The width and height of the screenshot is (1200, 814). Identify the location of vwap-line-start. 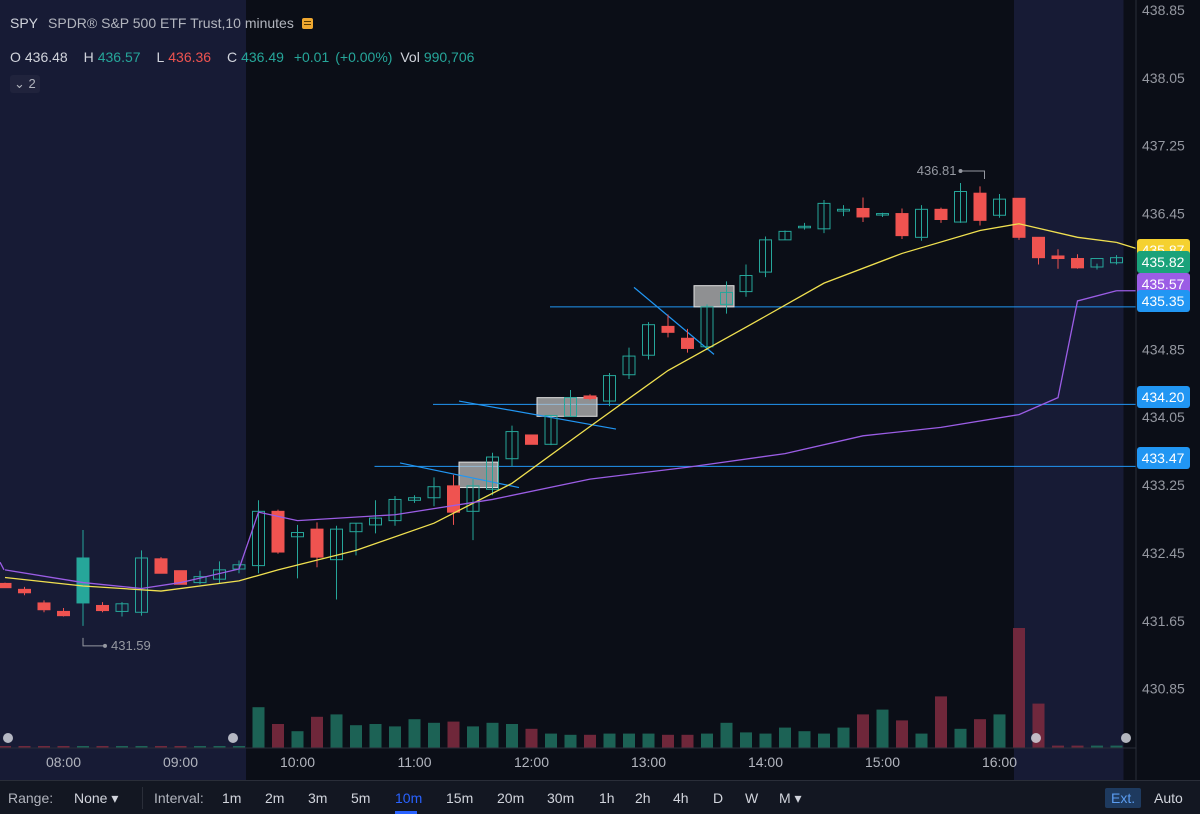
(2, 566).